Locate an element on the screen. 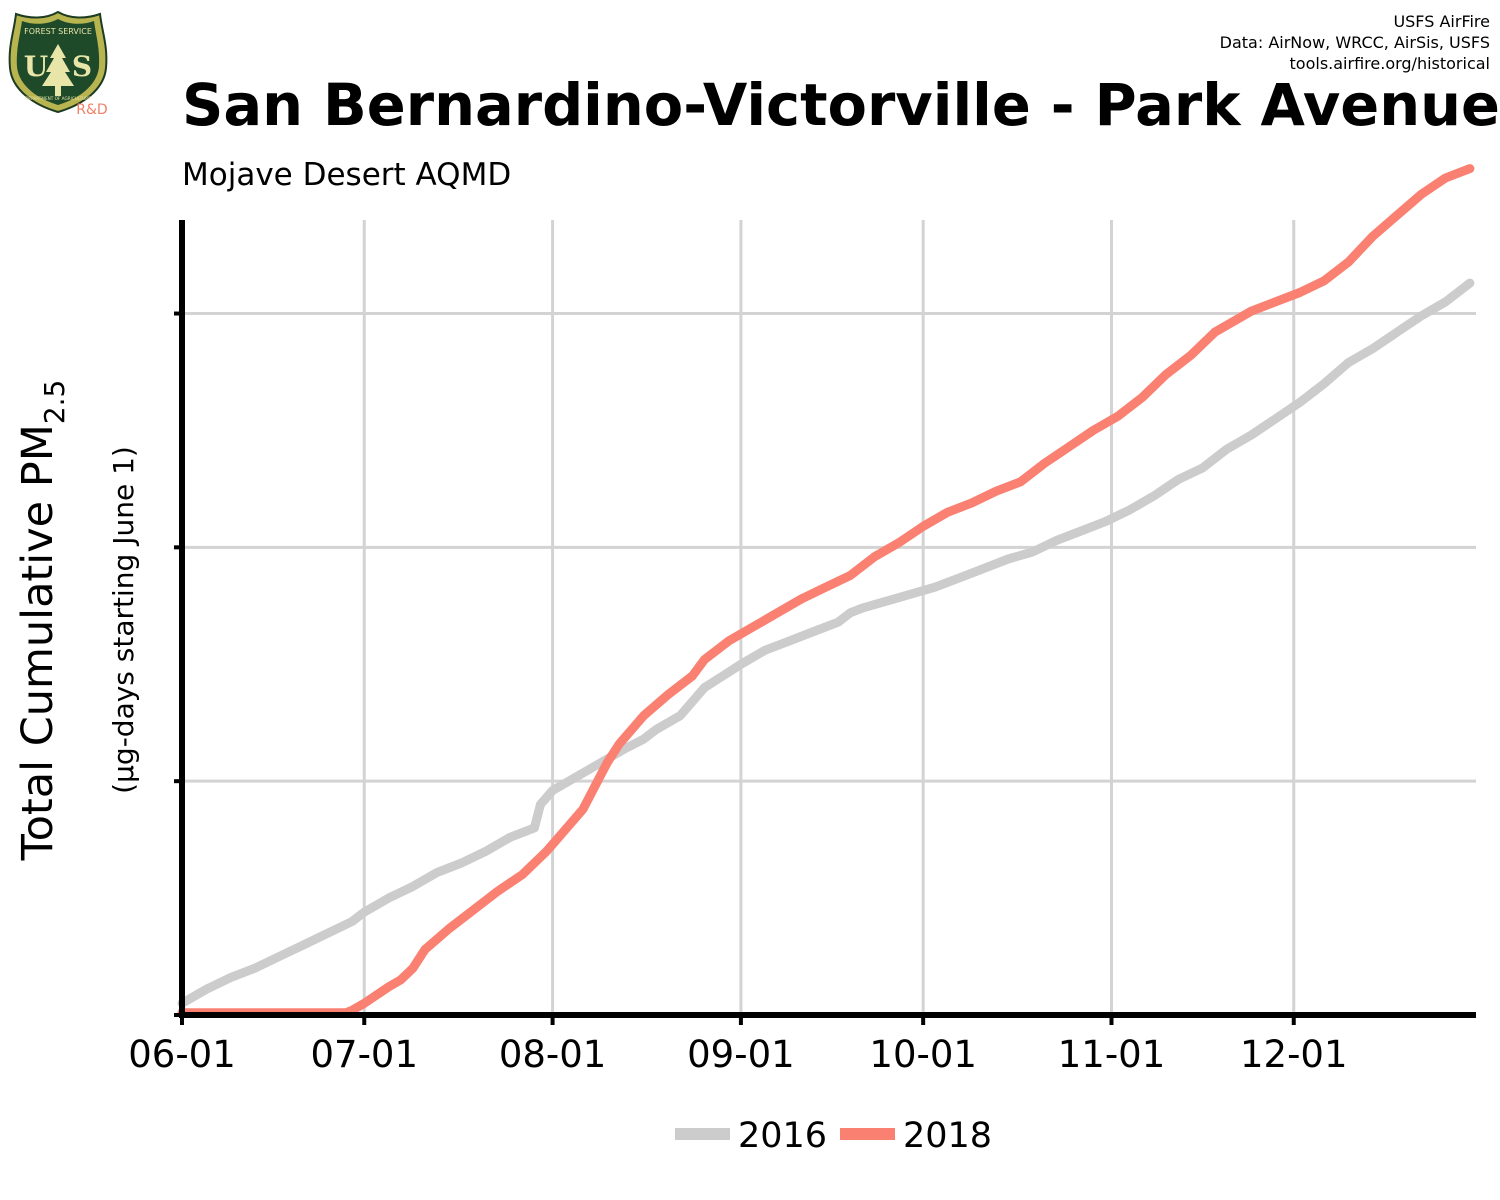 This screenshot has width=1500, height=1200. chart-title: San Bernardino-Victorville - Park Avenue is located at coordinates (841, 105).